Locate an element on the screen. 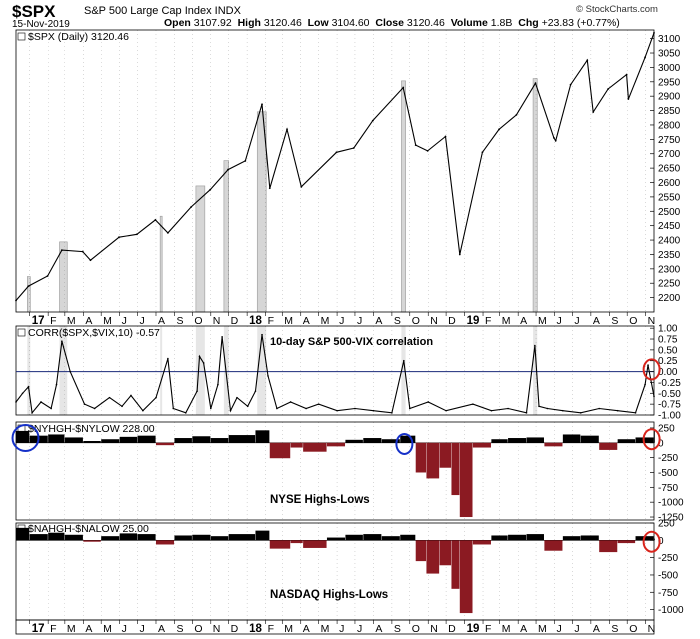 This screenshot has height=639, width=700. y-tick-label: 2500 is located at coordinates (669, 212).